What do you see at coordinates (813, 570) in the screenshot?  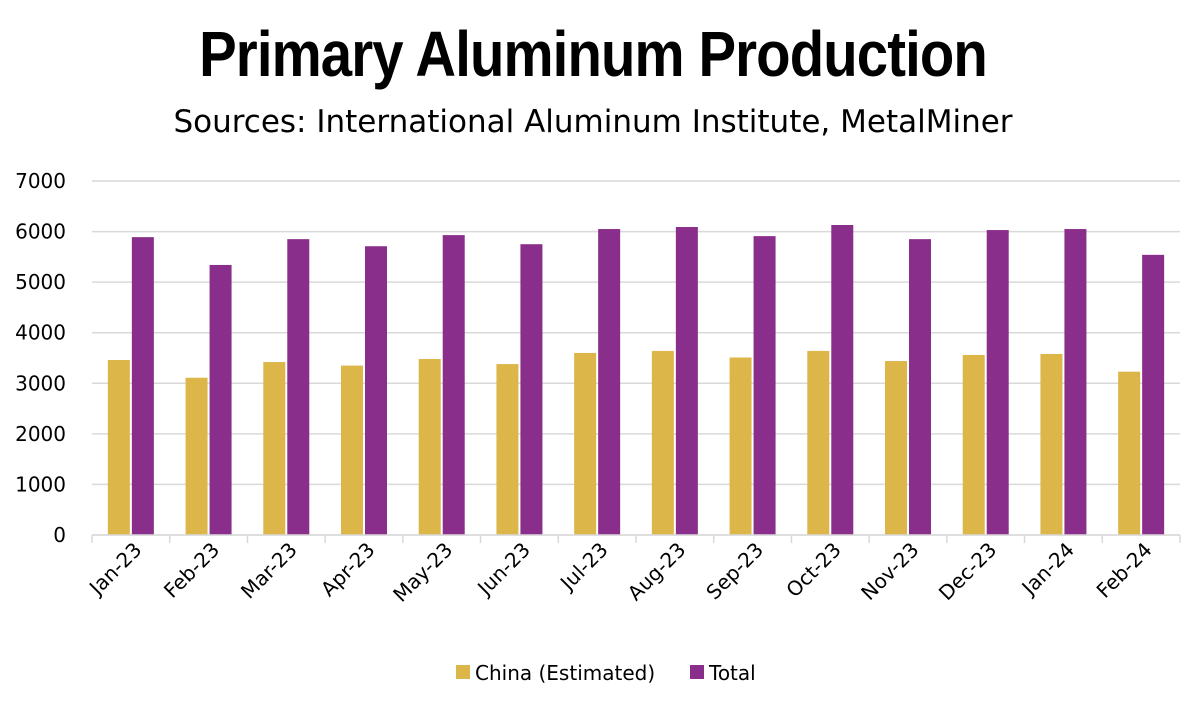 I see `x-tick-label: Oct-23` at bounding box center [813, 570].